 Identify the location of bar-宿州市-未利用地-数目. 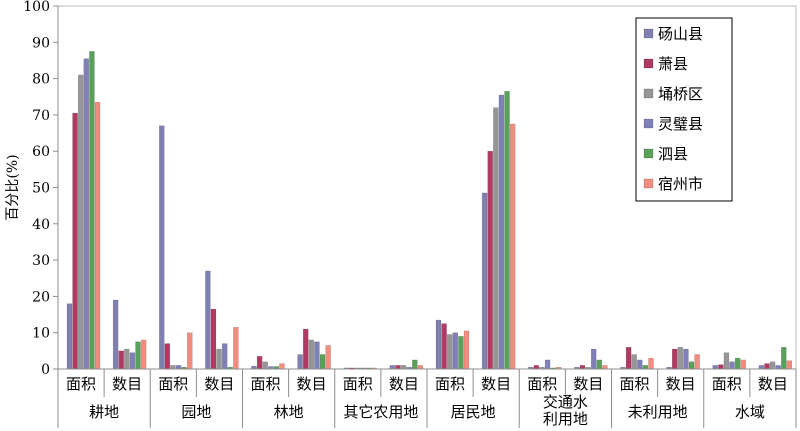
(697, 362).